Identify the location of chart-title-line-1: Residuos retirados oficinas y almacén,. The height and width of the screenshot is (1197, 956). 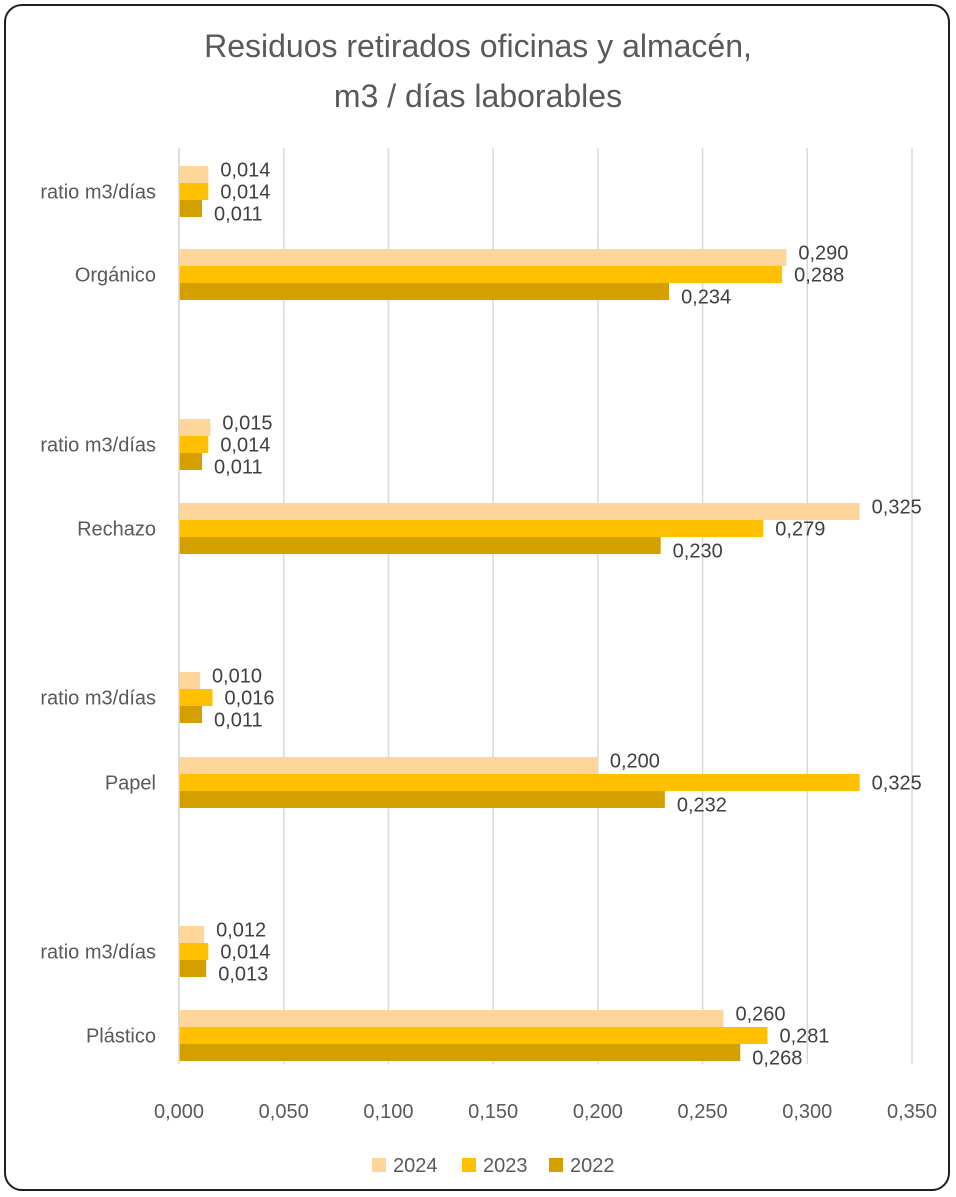
(478, 46).